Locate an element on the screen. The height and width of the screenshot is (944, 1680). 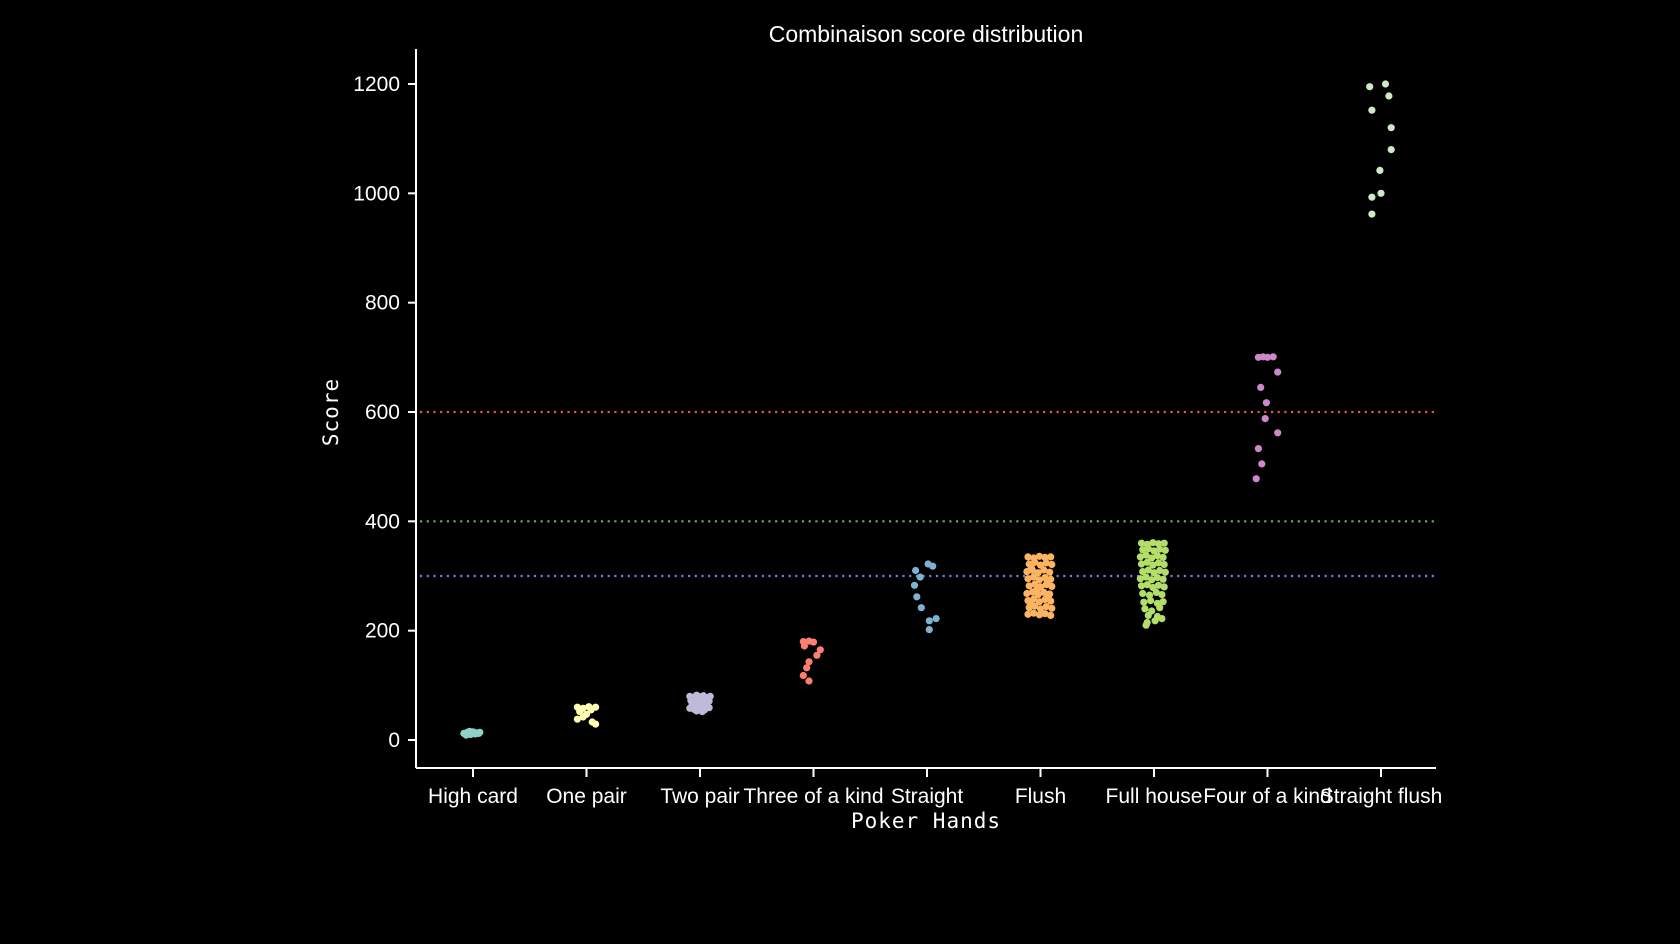
y-axis-ticks: 0 200 400 600 800 1000 1200 is located at coordinates (384, 412).